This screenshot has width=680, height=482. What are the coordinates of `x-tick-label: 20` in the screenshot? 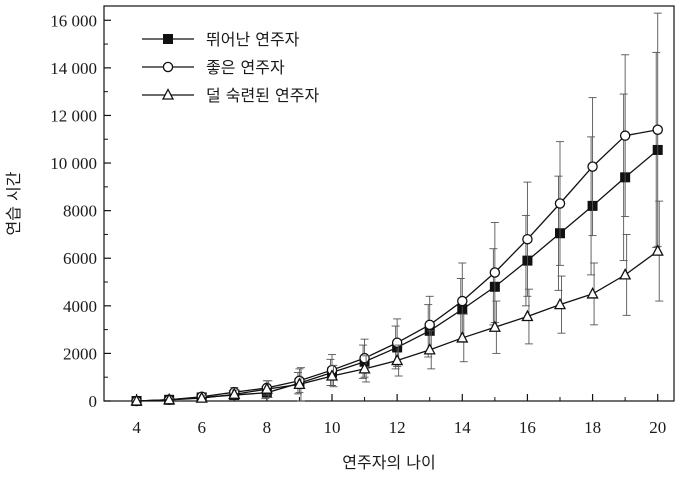 It's located at (657, 427).